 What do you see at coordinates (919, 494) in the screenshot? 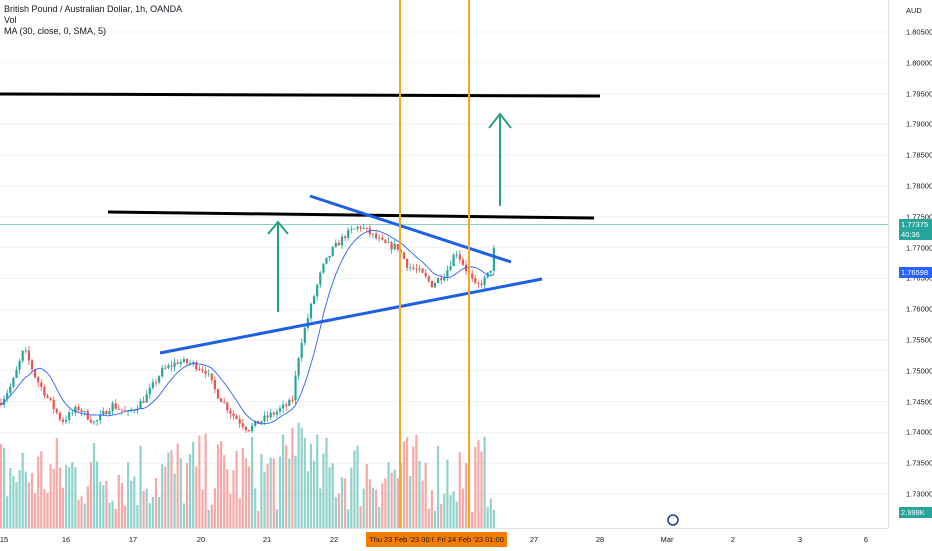
I see `price-tick-label: 1.73000` at bounding box center [919, 494].